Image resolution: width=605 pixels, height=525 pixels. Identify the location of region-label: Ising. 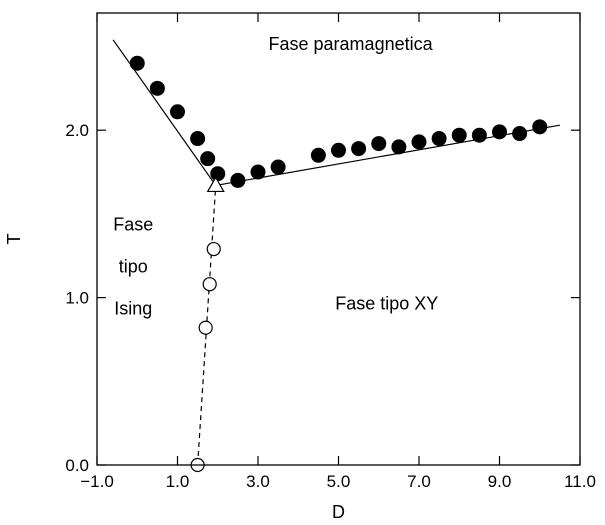
(133, 308).